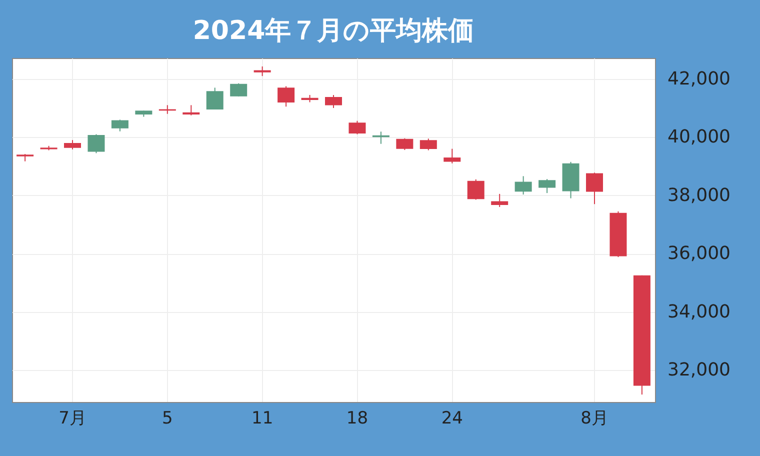  Describe the element at coordinates (699, 195) in the screenshot. I see `y-tick-label: 38,000` at that location.